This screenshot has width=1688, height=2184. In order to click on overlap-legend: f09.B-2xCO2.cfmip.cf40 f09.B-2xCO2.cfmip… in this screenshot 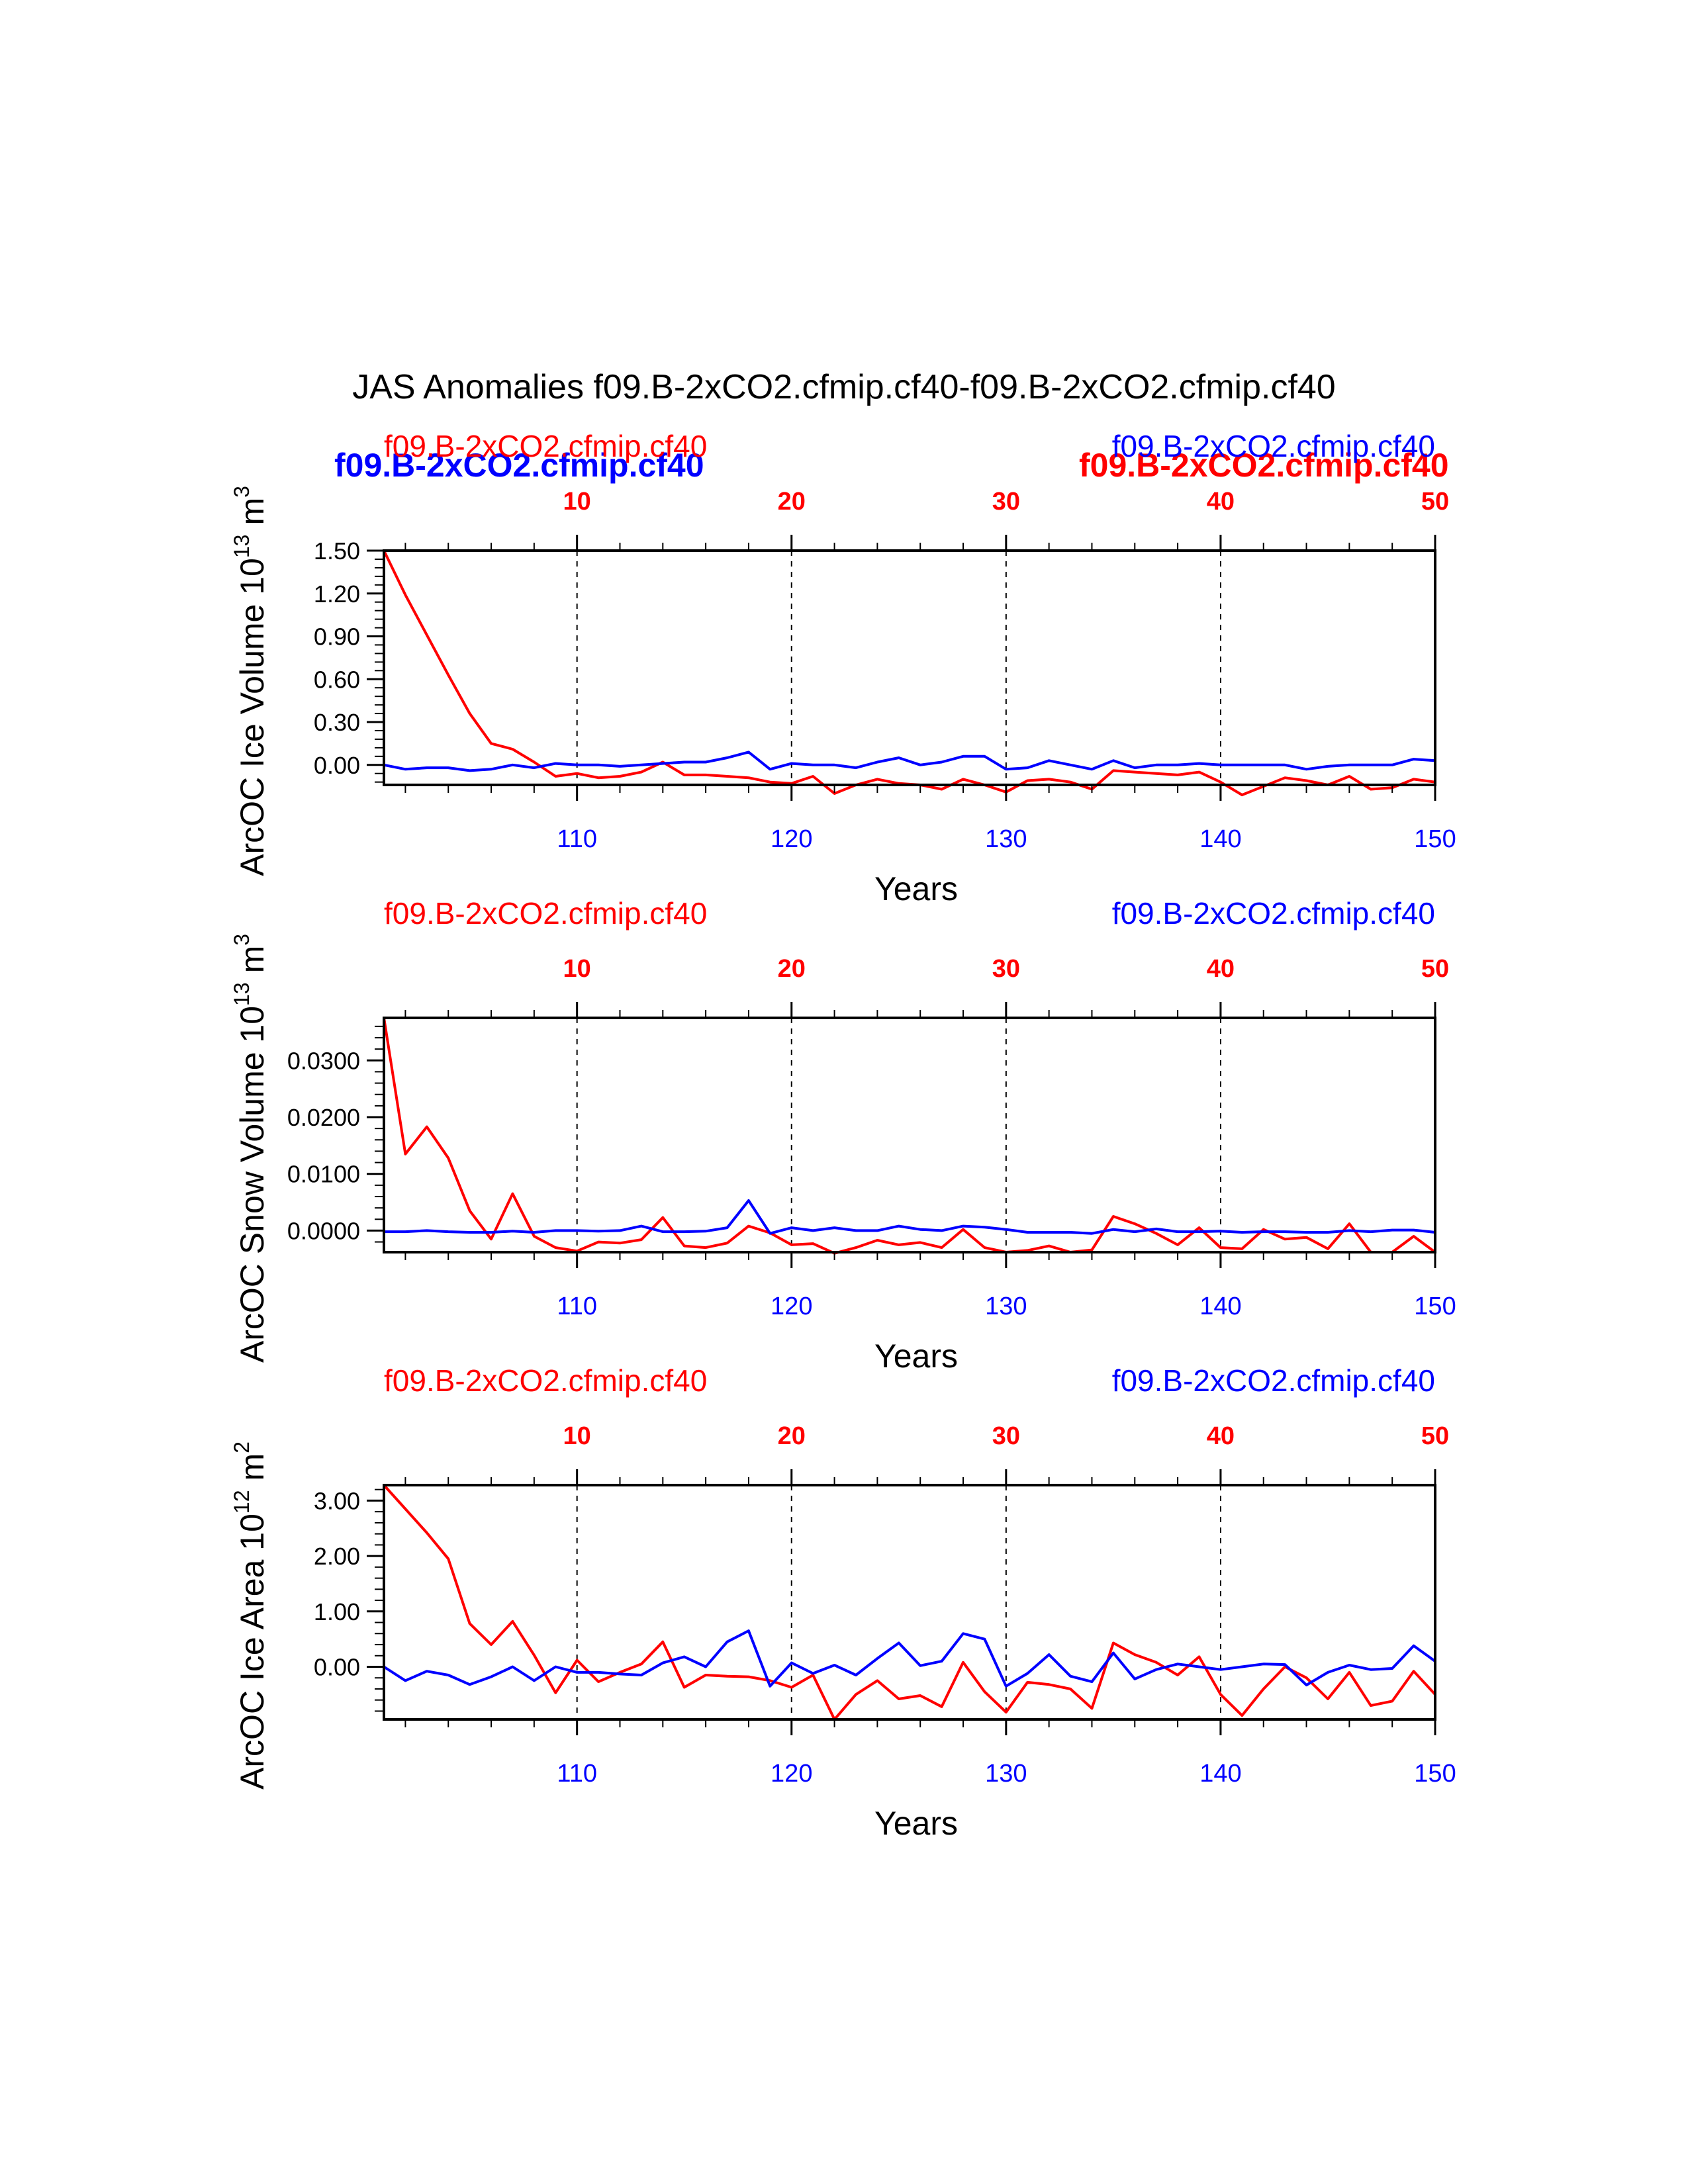, I will do `click(891, 466)`.